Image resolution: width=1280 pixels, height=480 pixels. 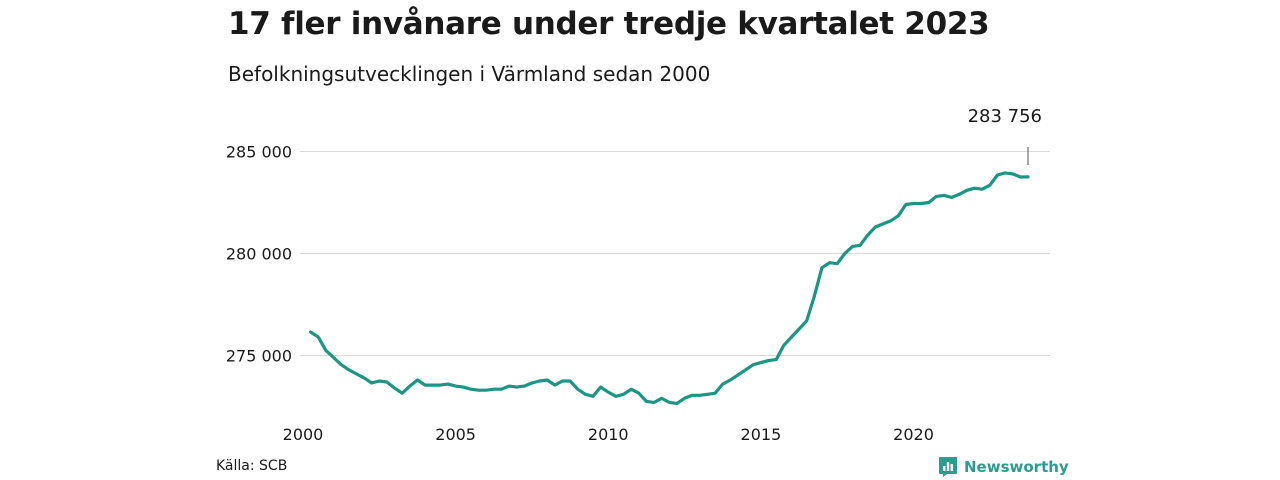 What do you see at coordinates (913, 434) in the screenshot?
I see `x-tick-label-4: 2020` at bounding box center [913, 434].